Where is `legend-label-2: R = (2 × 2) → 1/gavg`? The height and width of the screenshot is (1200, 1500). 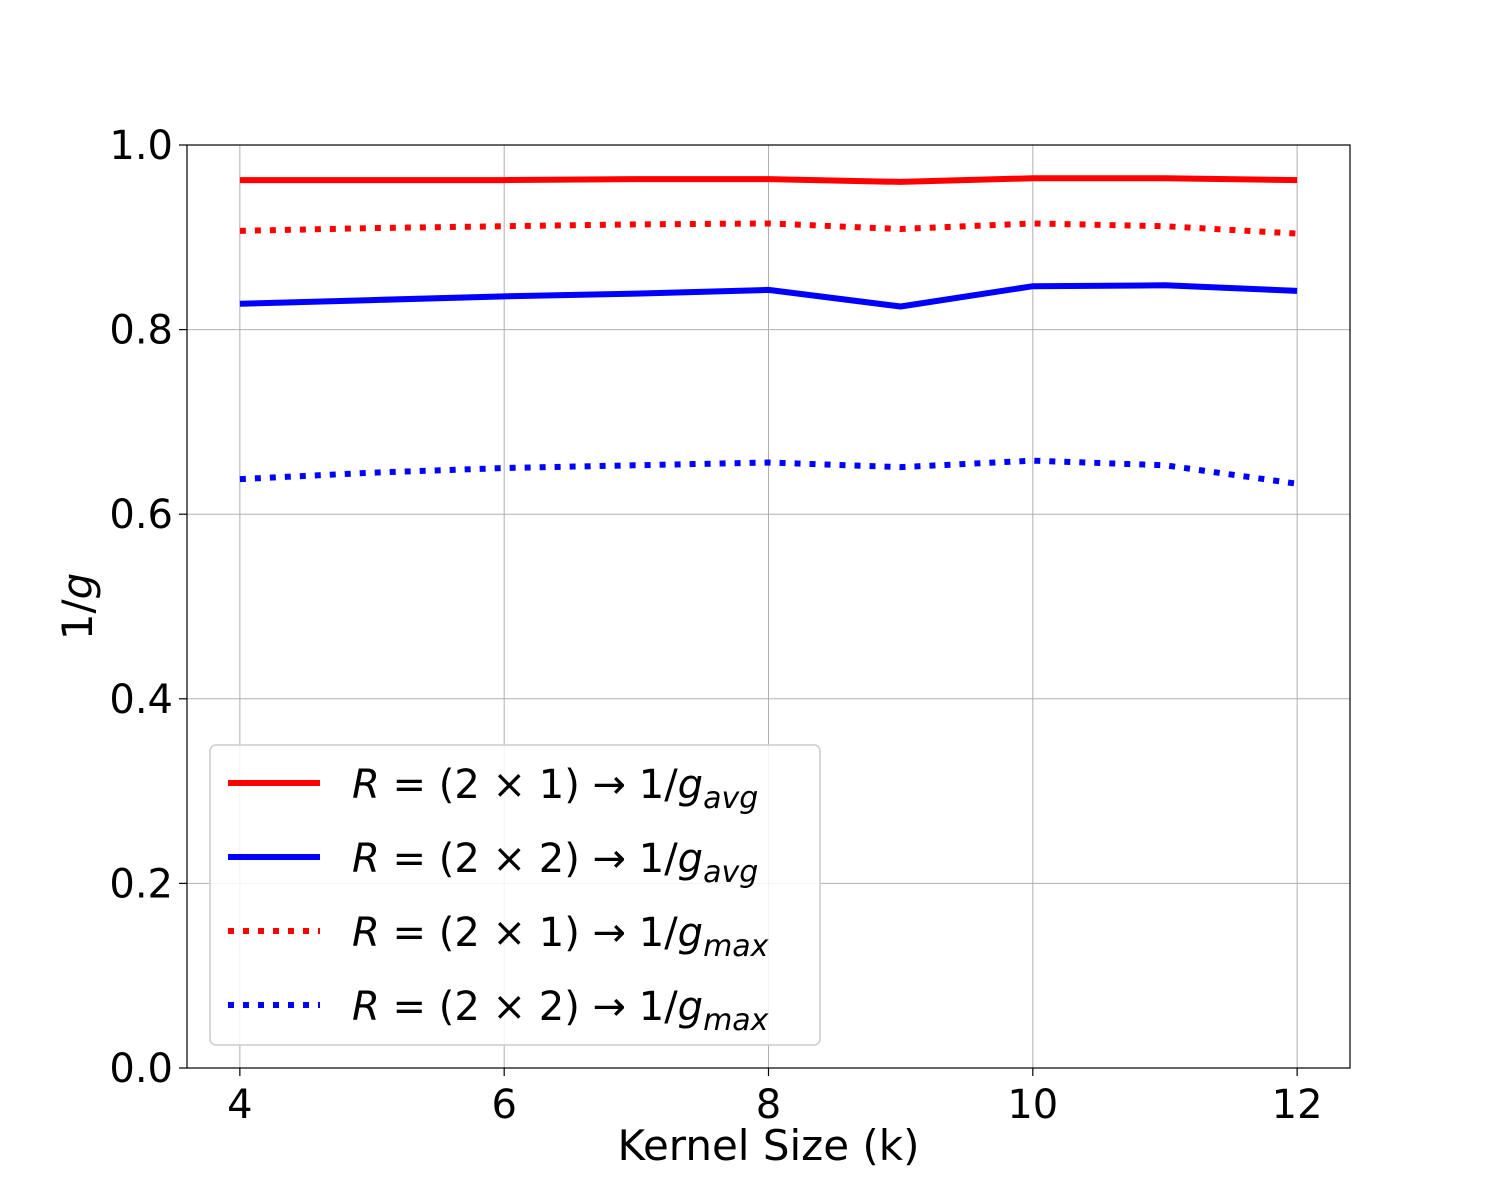 legend-label-2: R = (2 × 2) → 1/gavg is located at coordinates (555, 863).